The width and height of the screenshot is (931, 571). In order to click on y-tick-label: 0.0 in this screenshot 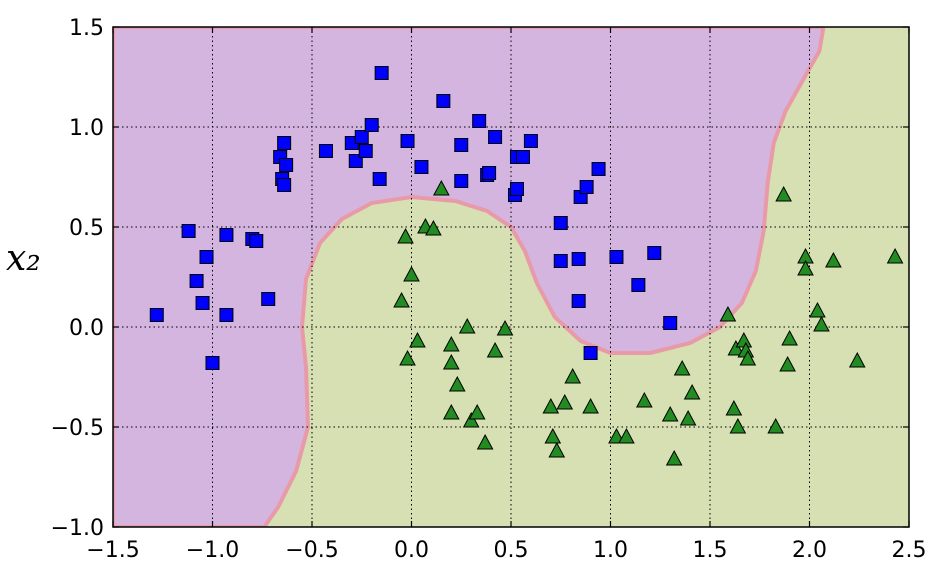, I will do `click(86, 328)`.